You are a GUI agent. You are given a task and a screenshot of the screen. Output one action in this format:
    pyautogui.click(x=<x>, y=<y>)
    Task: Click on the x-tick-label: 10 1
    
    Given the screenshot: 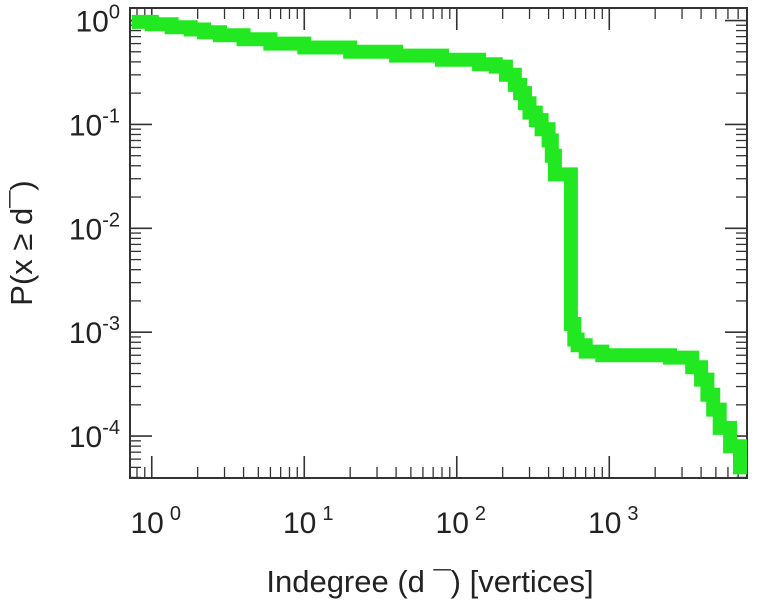 What is the action you would take?
    pyautogui.click(x=308, y=521)
    